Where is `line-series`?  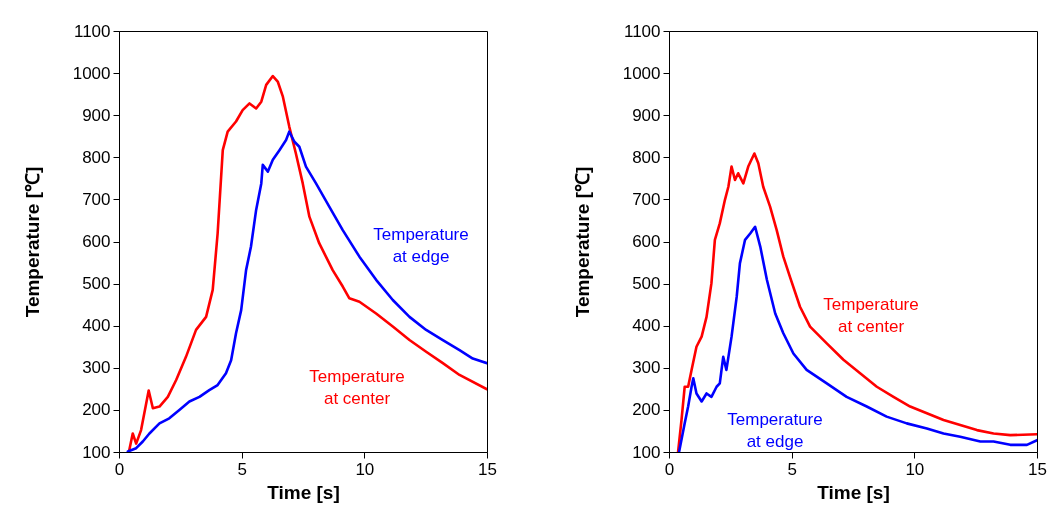 line-series is located at coordinates (857, 338).